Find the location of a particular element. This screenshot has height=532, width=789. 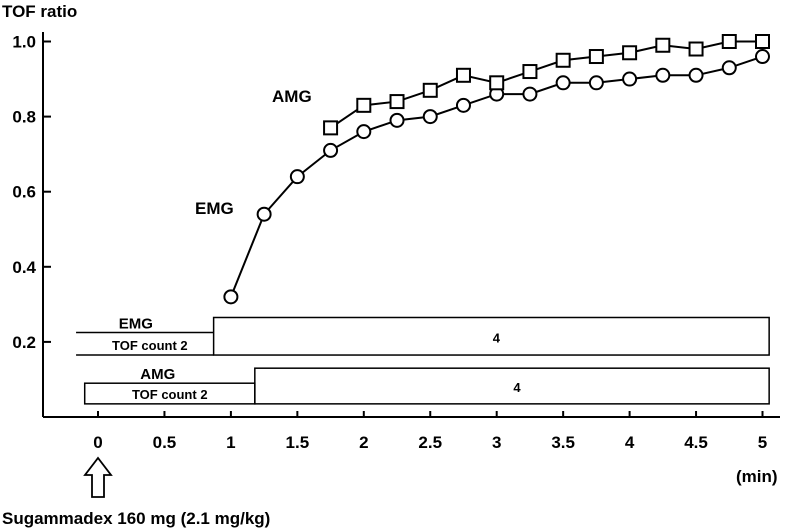

series-label-emg: EMG is located at coordinates (214, 208).